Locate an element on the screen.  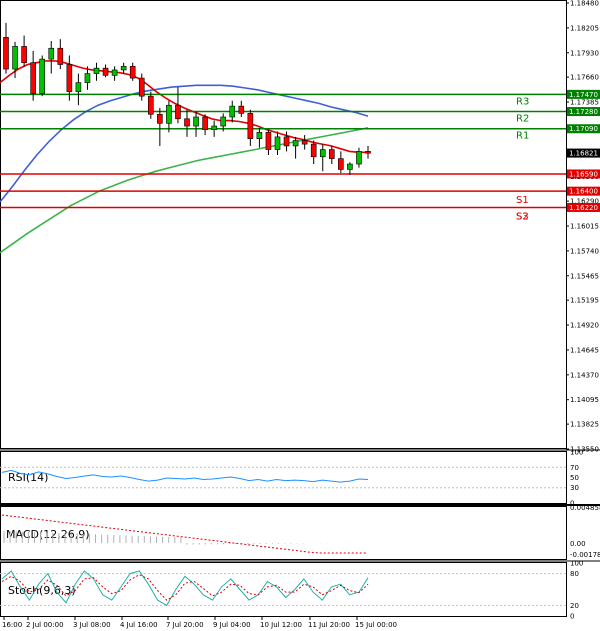
level-tag-label: 1.17280 is located at coordinates (583, 112).